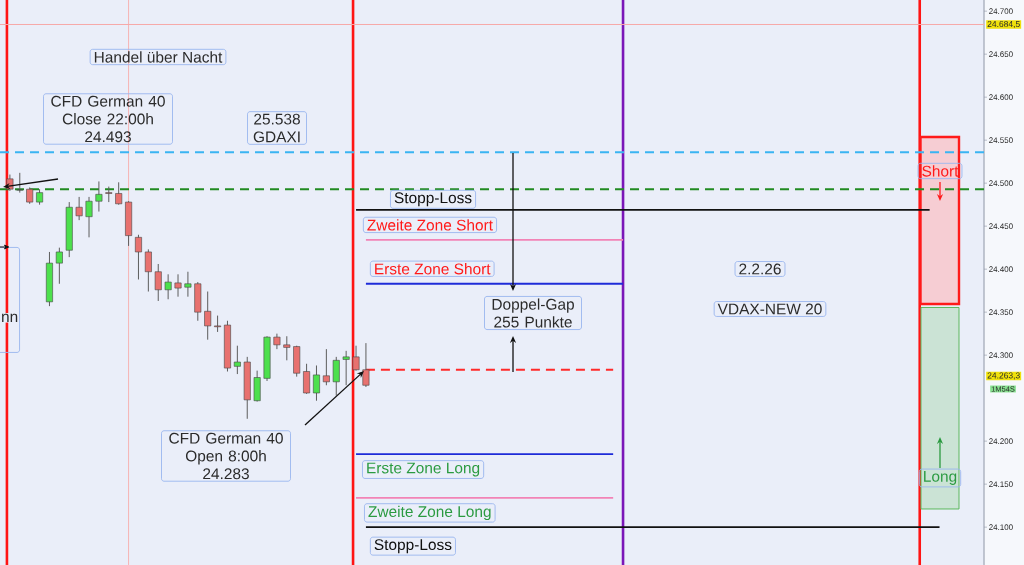 This screenshot has width=1024, height=565. What do you see at coordinates (10, 317) in the screenshot?
I see `annotation: nn` at bounding box center [10, 317].